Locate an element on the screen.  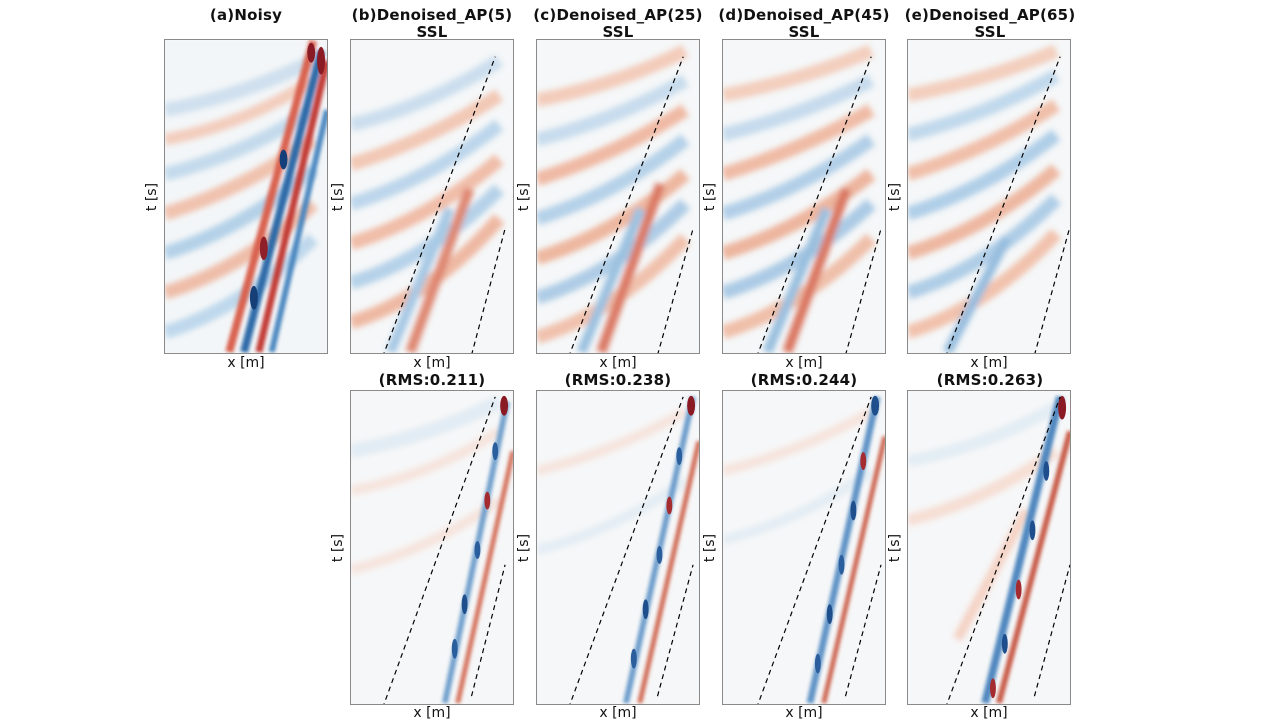
title-panel-d-rms: (RMS:0.244) is located at coordinates (804, 380).